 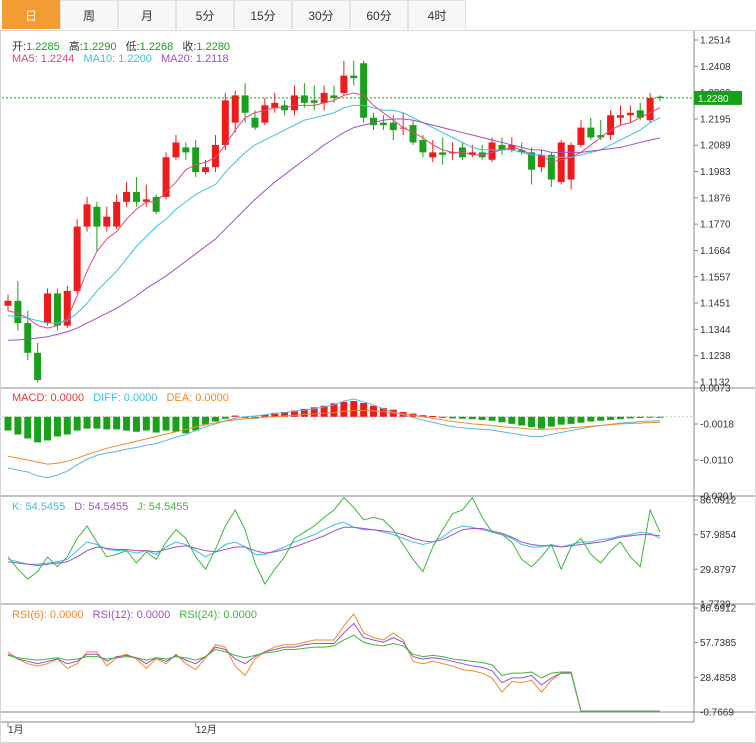 What do you see at coordinates (715, 225) in the screenshot?
I see `y-tick-label: 1.1770` at bounding box center [715, 225].